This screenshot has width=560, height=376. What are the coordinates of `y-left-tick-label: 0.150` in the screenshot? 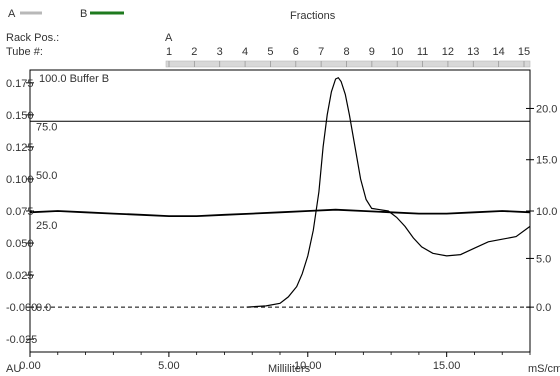 It's located at (20, 116).